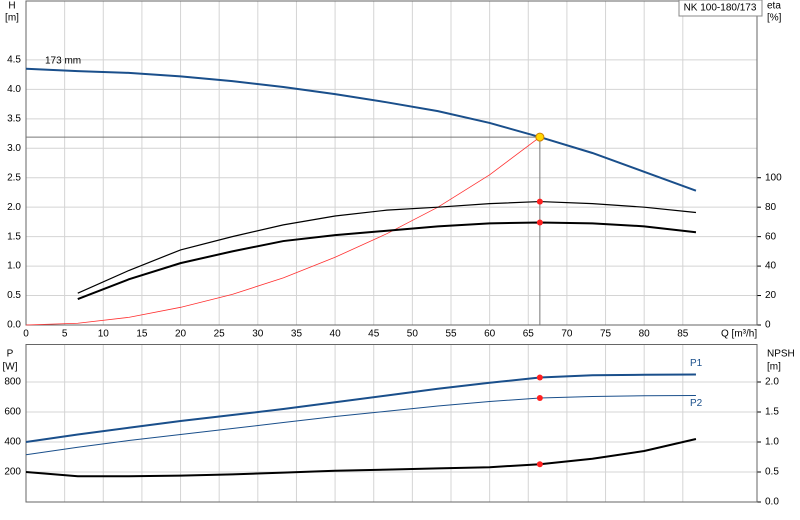 The height and width of the screenshot is (520, 800). Describe the element at coordinates (14, 60) in the screenshot. I see `y-tick-label: 4.5` at that location.